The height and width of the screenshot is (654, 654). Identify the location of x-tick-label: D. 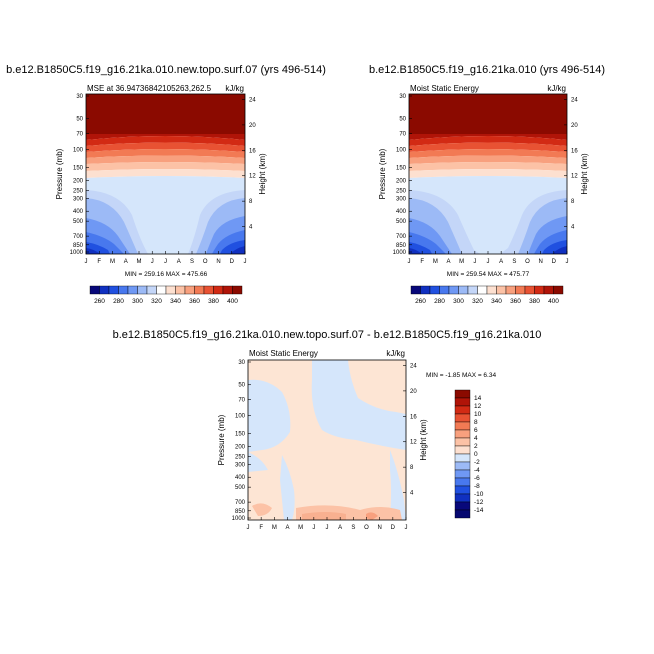
(554, 262).